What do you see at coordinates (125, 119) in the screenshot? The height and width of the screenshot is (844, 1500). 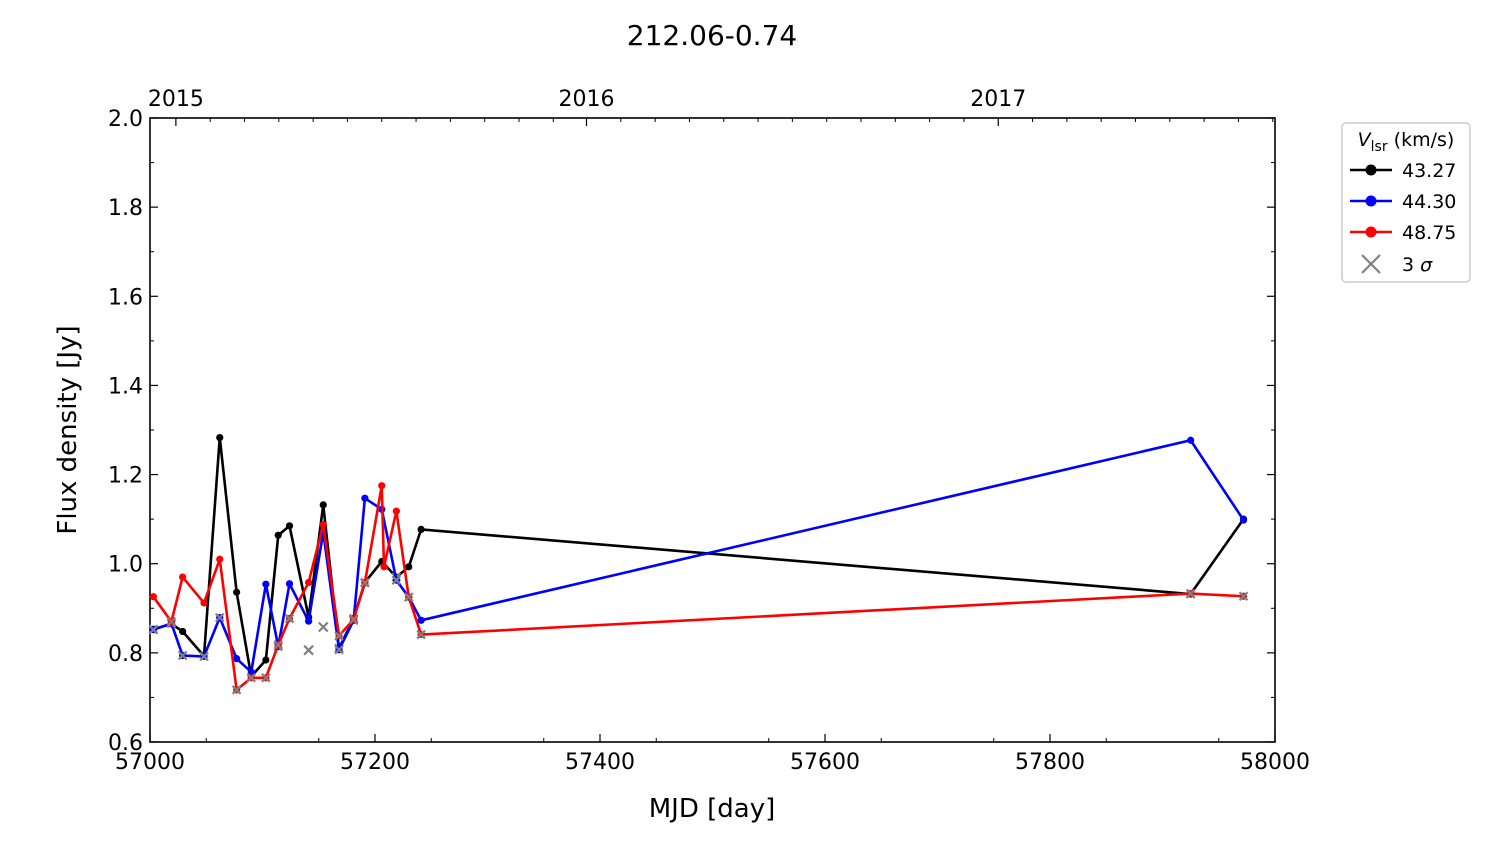 I see `y-tick-label: 2.0` at bounding box center [125, 119].